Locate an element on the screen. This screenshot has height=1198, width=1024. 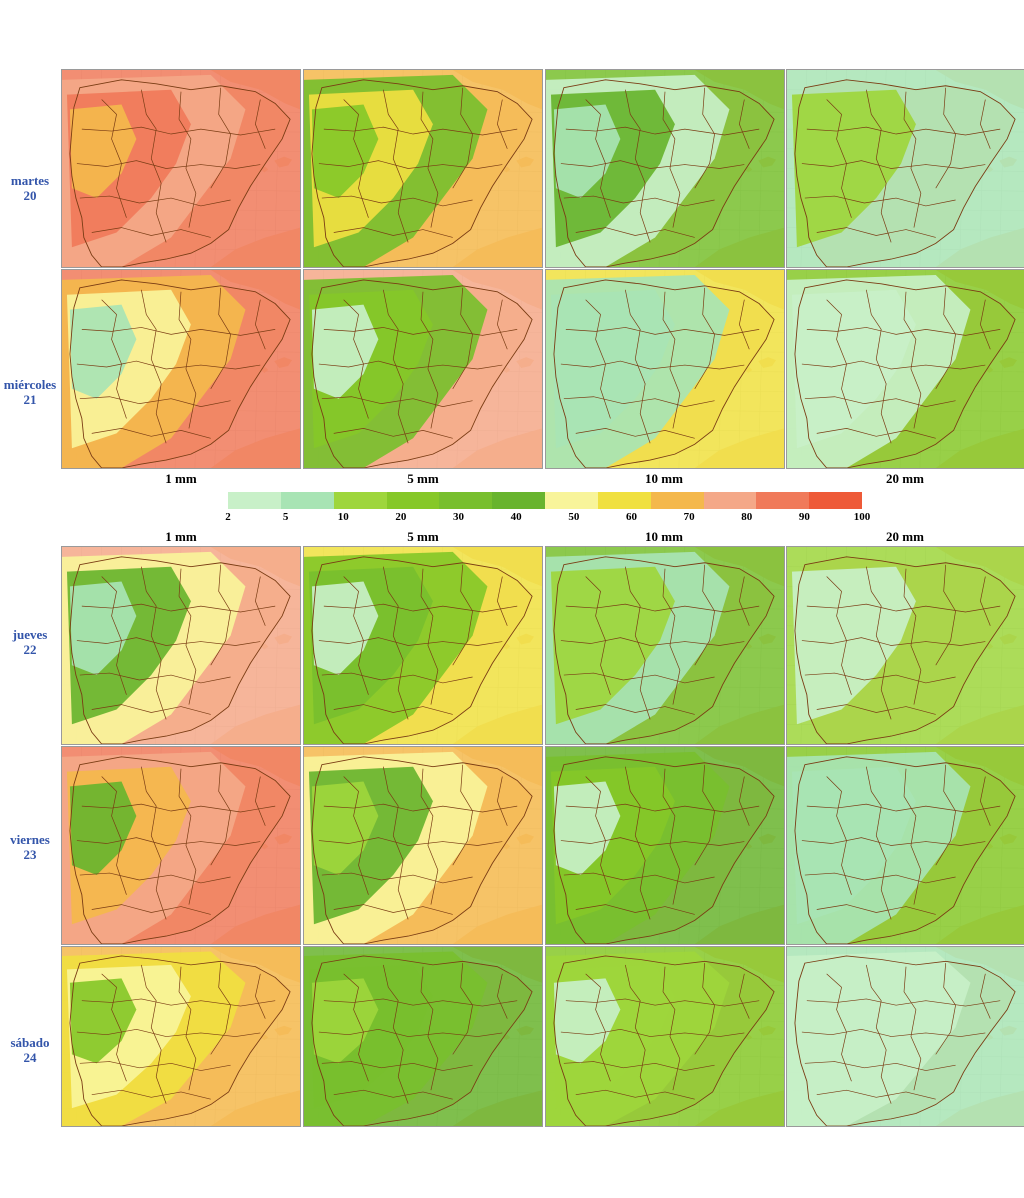
day-number: 20 is located at coordinates (30, 195).